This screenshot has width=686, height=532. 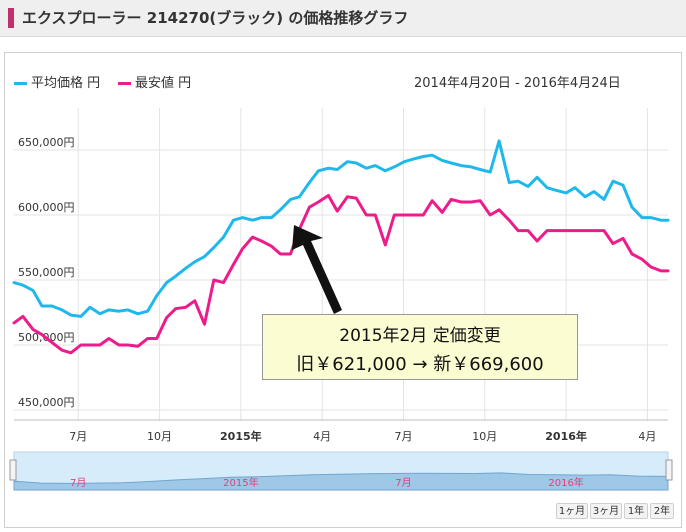 What do you see at coordinates (240, 482) in the screenshot?
I see `navigator-label: 2015年` at bounding box center [240, 482].